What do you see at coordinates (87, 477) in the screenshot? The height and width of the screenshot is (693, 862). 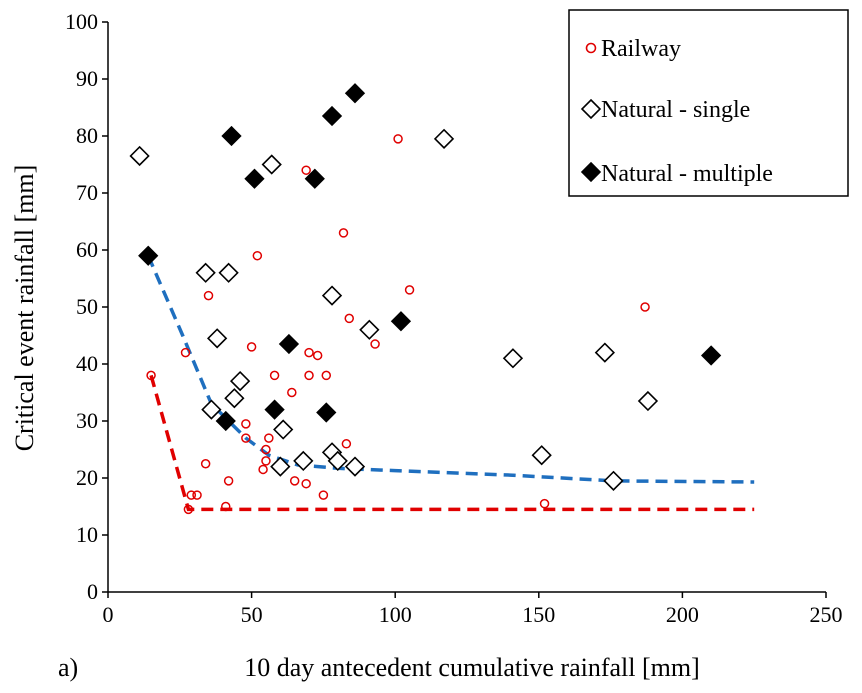 I see `y-tick-label: 20` at bounding box center [87, 477].